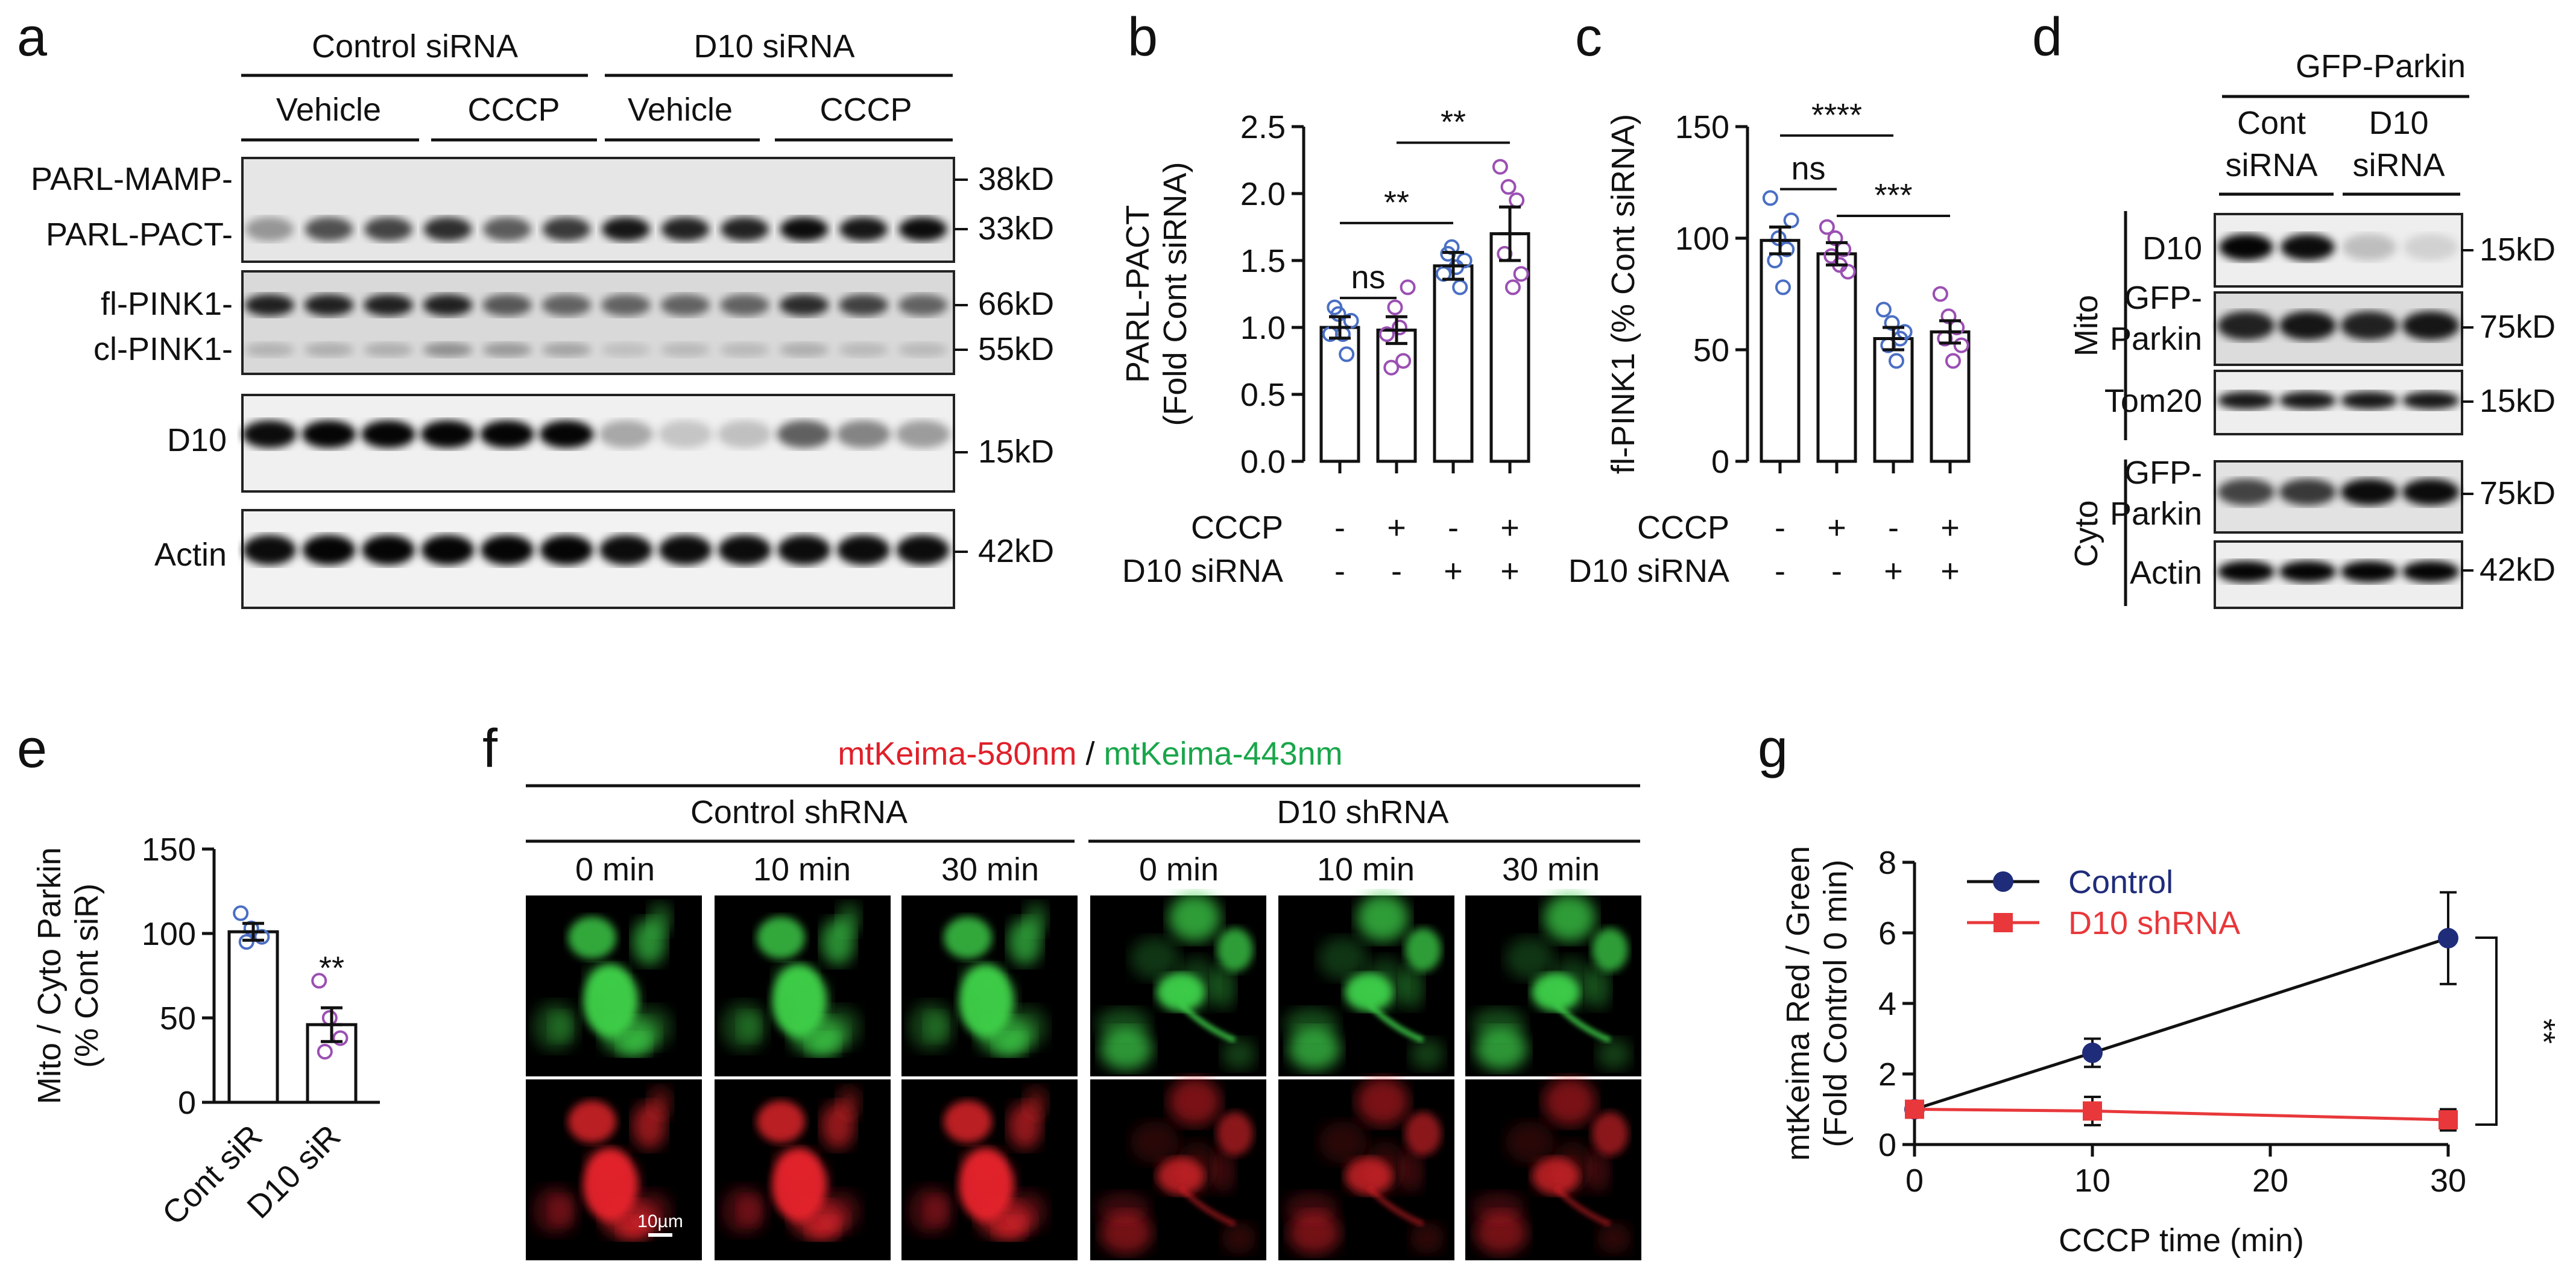 Image resolution: width=2576 pixels, height=1279 pixels. What do you see at coordinates (49, 976) in the screenshot?
I see `chart-e-ylabel: Mito / Cyto Parkin` at bounding box center [49, 976].